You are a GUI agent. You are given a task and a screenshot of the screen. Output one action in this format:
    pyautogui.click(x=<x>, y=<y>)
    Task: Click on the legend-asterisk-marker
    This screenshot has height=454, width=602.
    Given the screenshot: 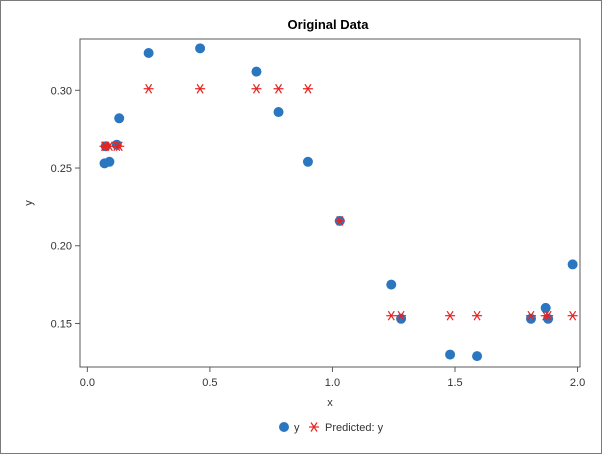 What is the action you would take?
    pyautogui.click(x=314, y=427)
    